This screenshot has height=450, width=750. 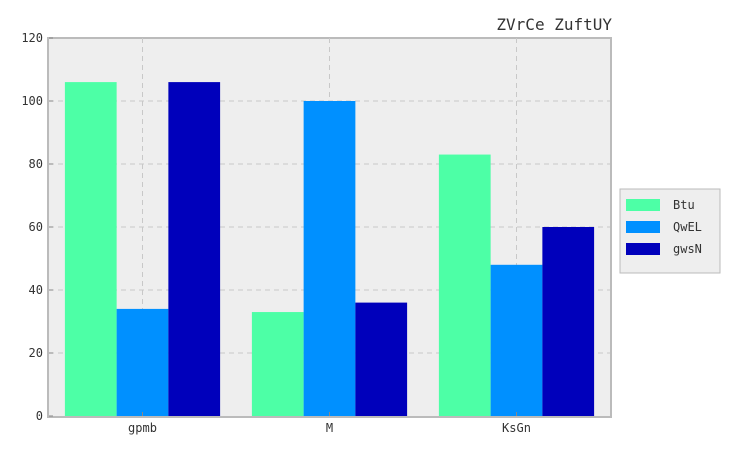 I want to click on y-tick-label: 100, so click(x=32, y=101).